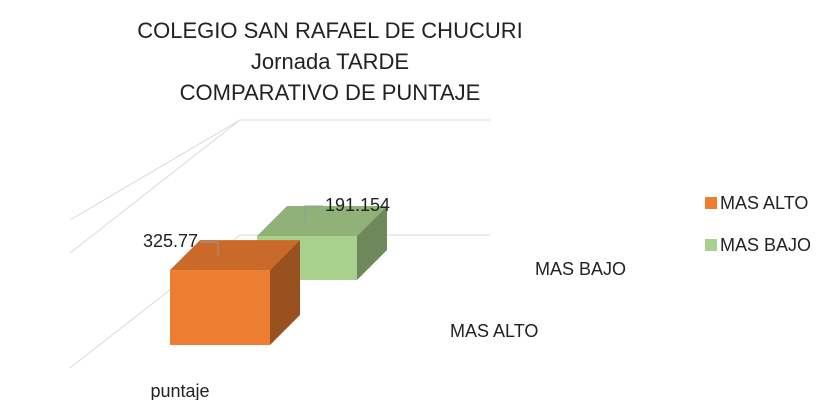 The height and width of the screenshot is (400, 833). I want to click on depth-label: MAS ALTO, so click(494, 331).